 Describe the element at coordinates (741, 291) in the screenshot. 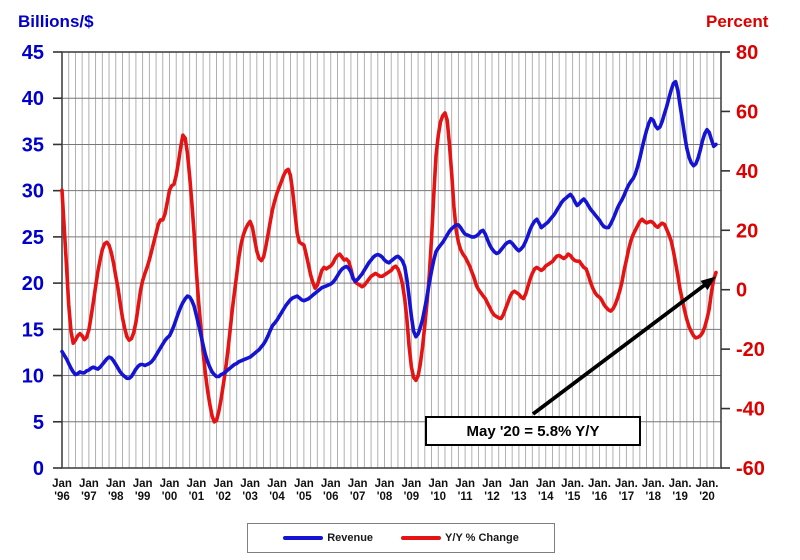

I see `right-tick-label: 0` at that location.